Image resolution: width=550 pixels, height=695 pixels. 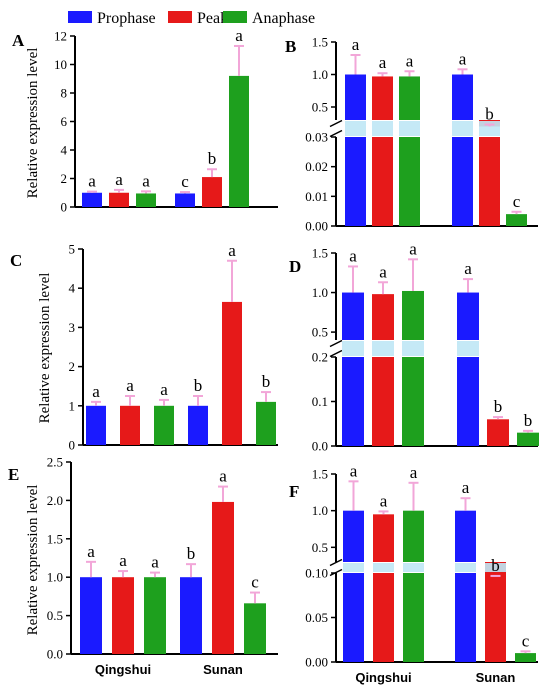 What do you see at coordinates (316, 137) in the screenshot?
I see `panel-b-lower-tick-label: 0.03` at bounding box center [316, 137].